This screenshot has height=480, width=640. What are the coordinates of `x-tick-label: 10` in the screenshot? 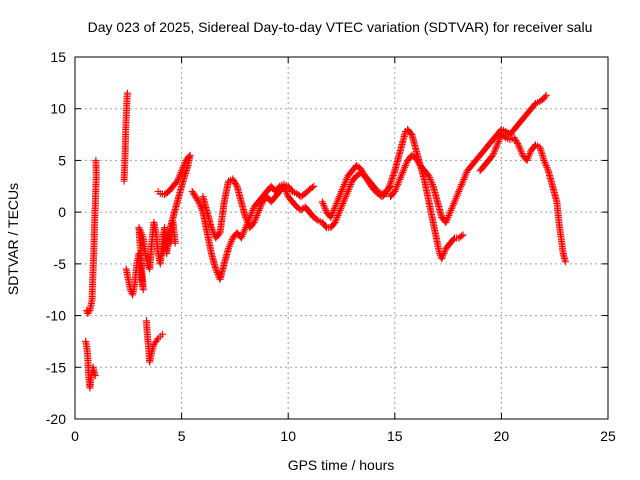 It's located at (288, 436).